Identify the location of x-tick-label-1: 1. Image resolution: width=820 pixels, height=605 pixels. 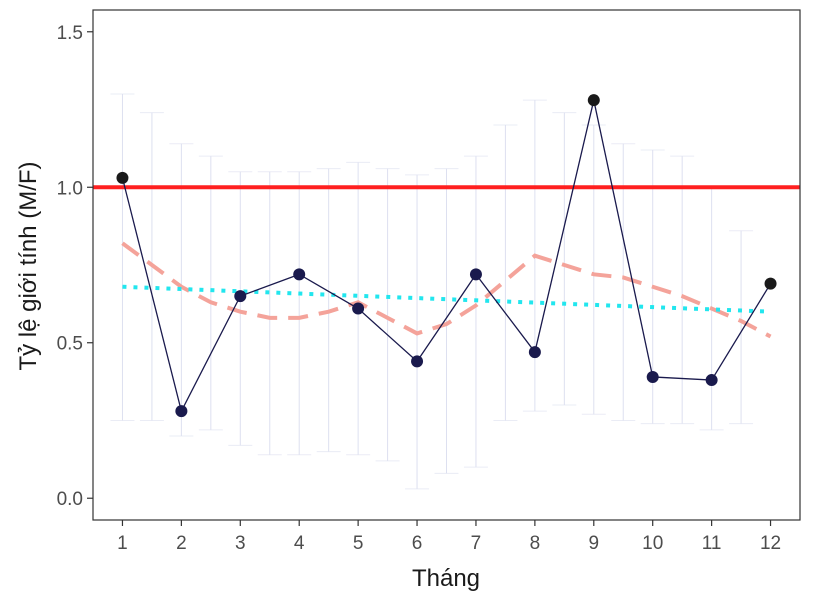
(122, 543).